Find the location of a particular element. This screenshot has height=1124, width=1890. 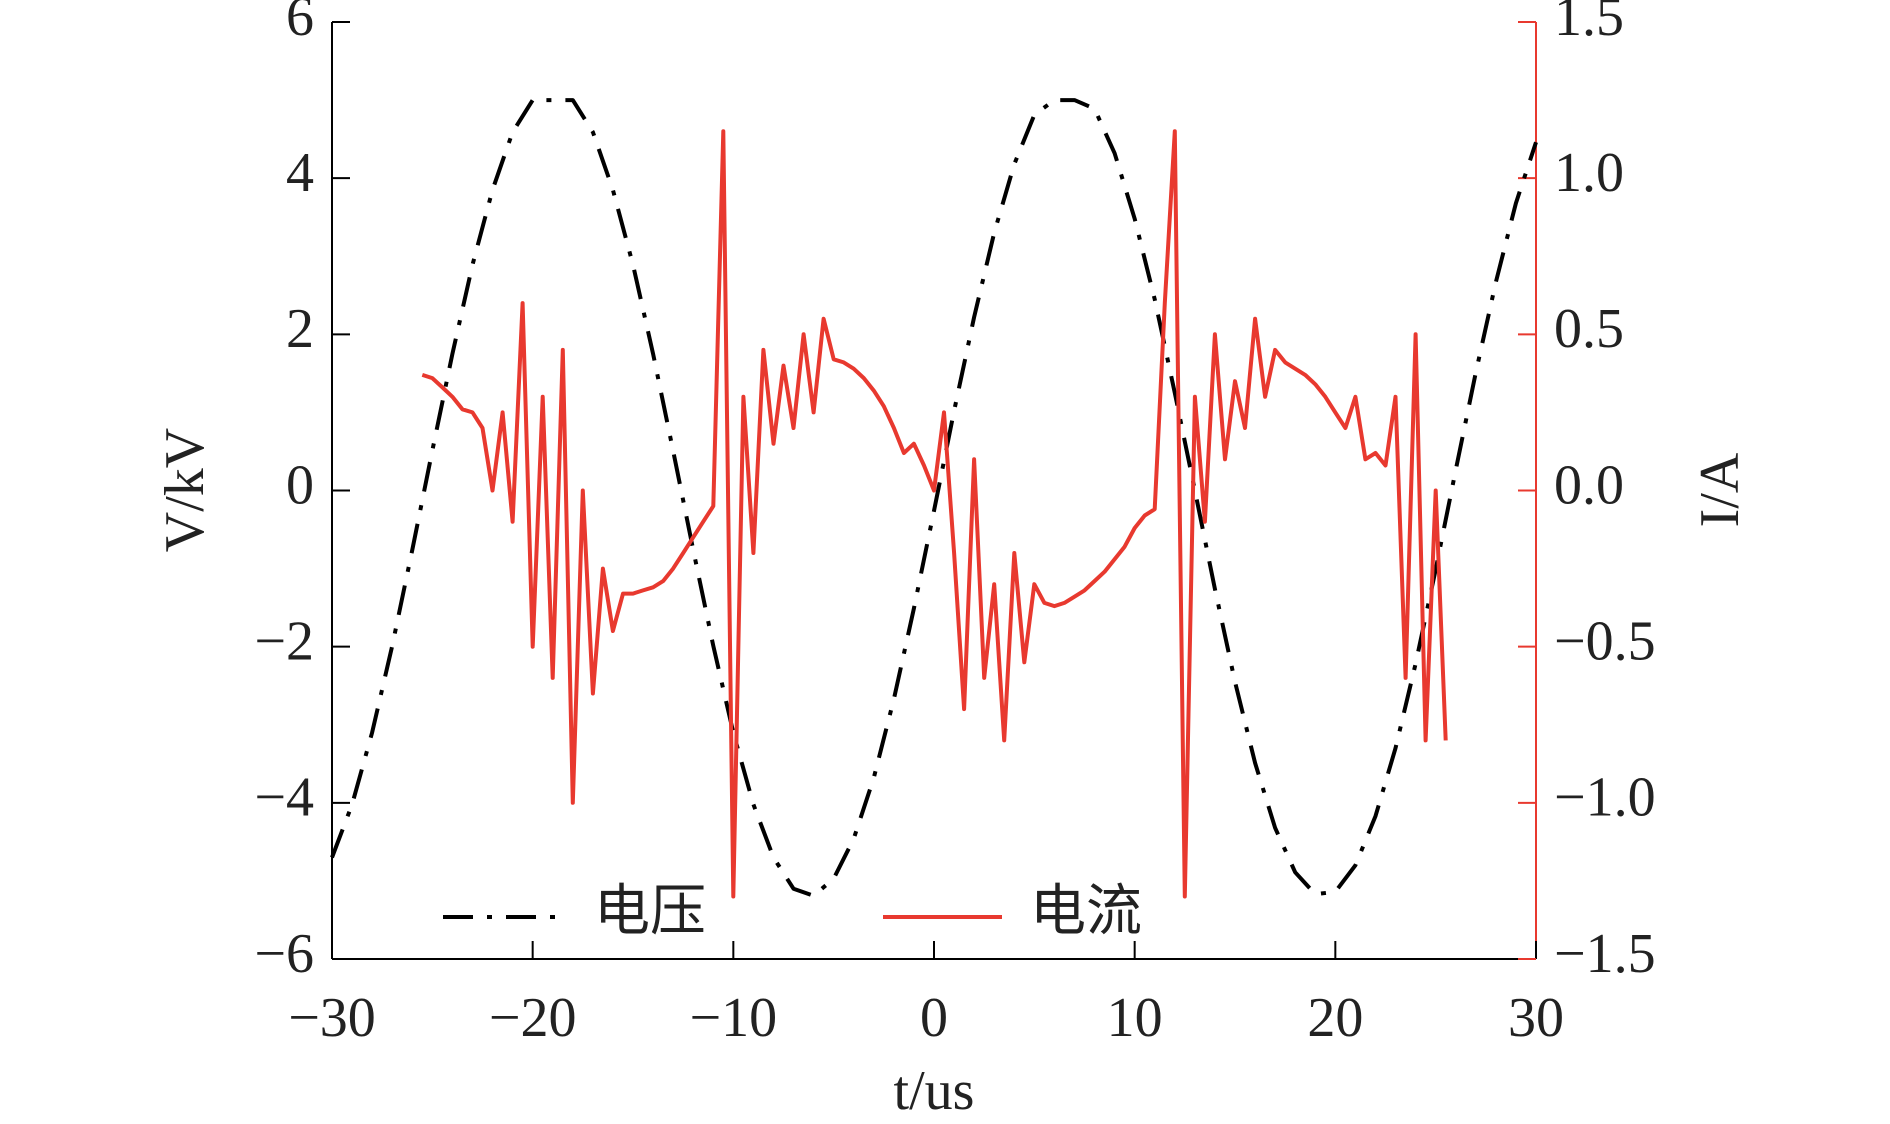

x-tick-label: −30 is located at coordinates (332, 1018).